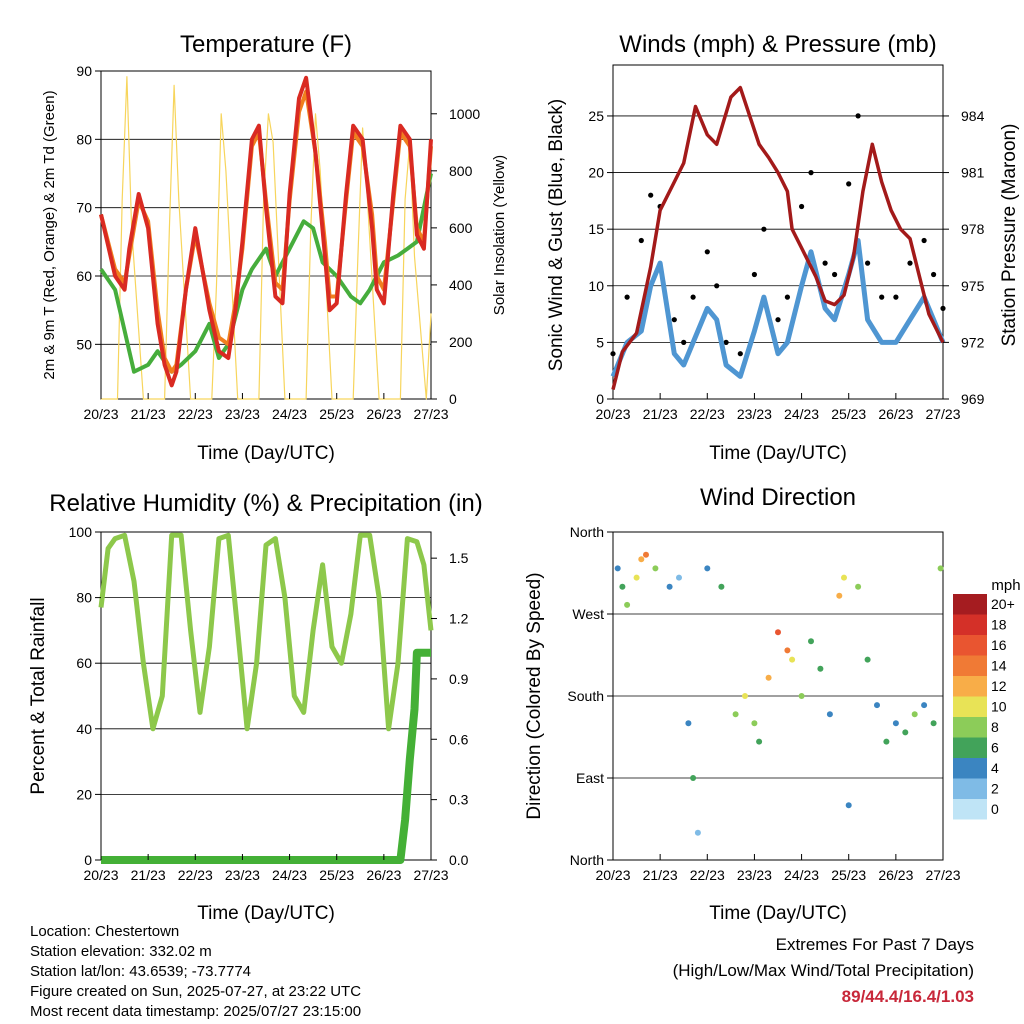  What do you see at coordinates (84, 729) in the screenshot?
I see `humidity-y-tick-label: 40` at bounding box center [84, 729].